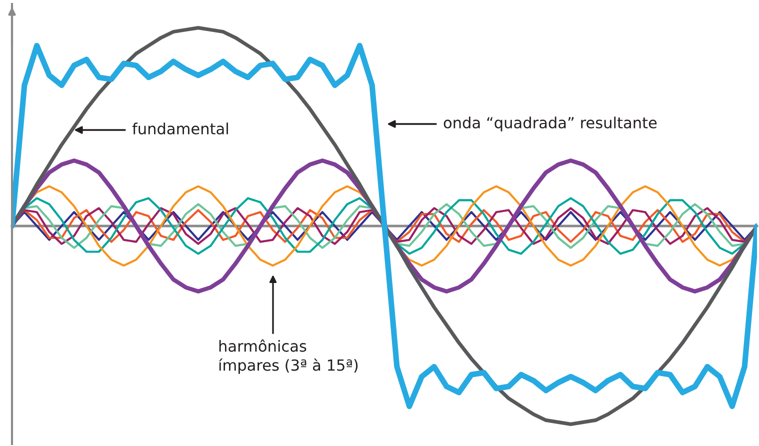  What do you see at coordinates (288, 356) in the screenshot?
I see `annotation: harmônicas ímpares (3ª à 15ª)` at bounding box center [288, 356].